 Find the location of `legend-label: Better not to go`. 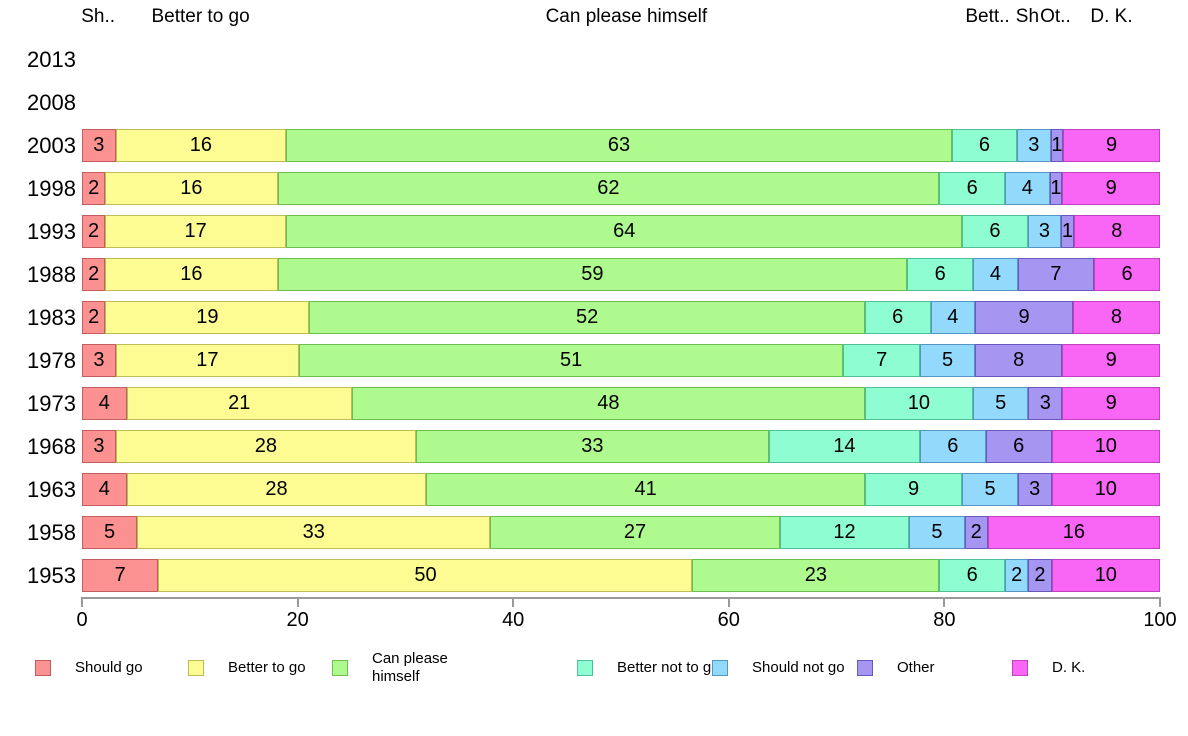

legend-label: Better not to go is located at coordinates (668, 667).